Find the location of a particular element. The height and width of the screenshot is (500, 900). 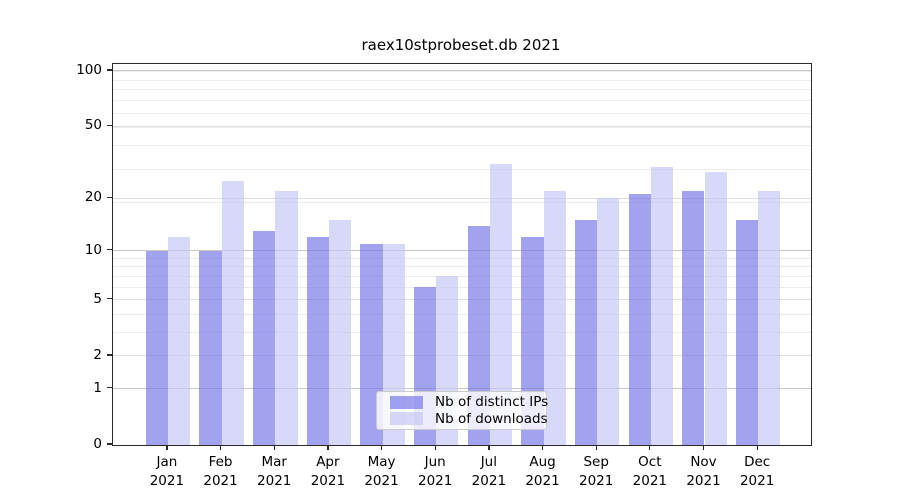

x-tick-label: Nov 2021 is located at coordinates (703, 471).